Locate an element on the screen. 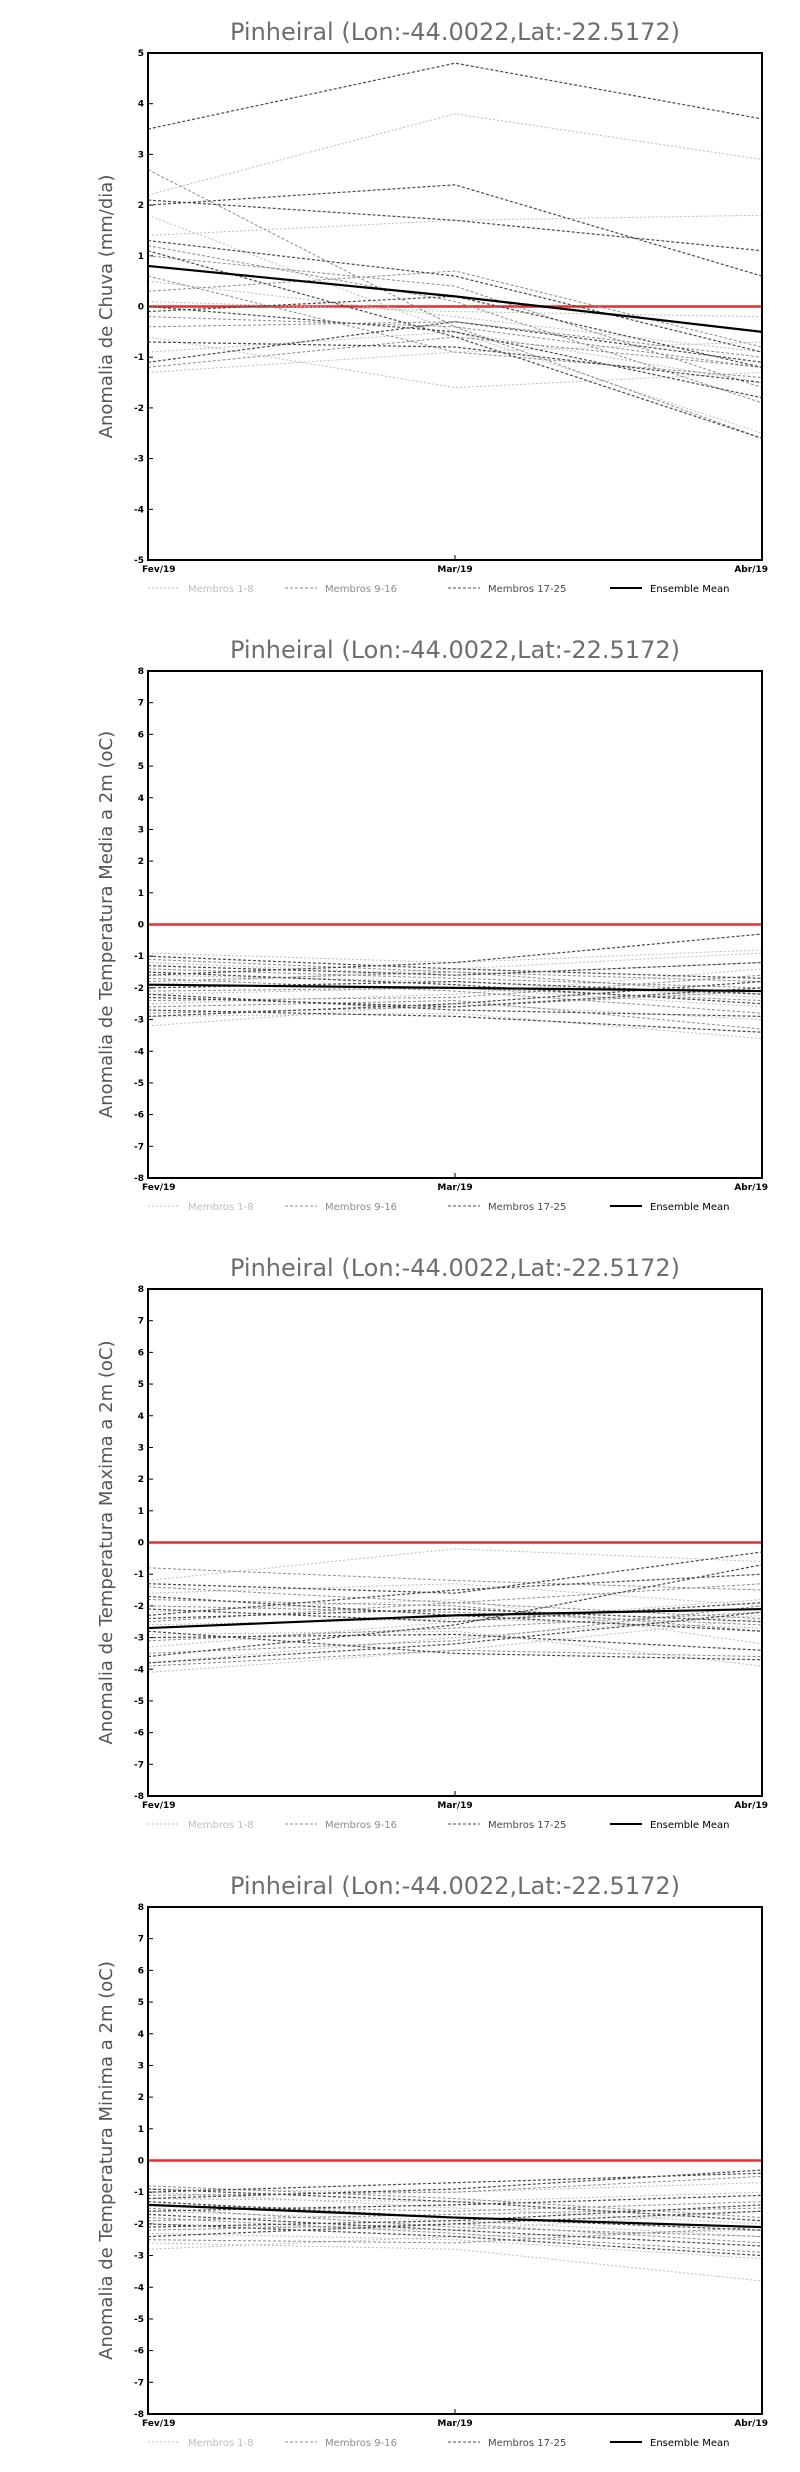 The width and height of the screenshot is (800, 2472). y-tick-label: 6 is located at coordinates (141, 1971).